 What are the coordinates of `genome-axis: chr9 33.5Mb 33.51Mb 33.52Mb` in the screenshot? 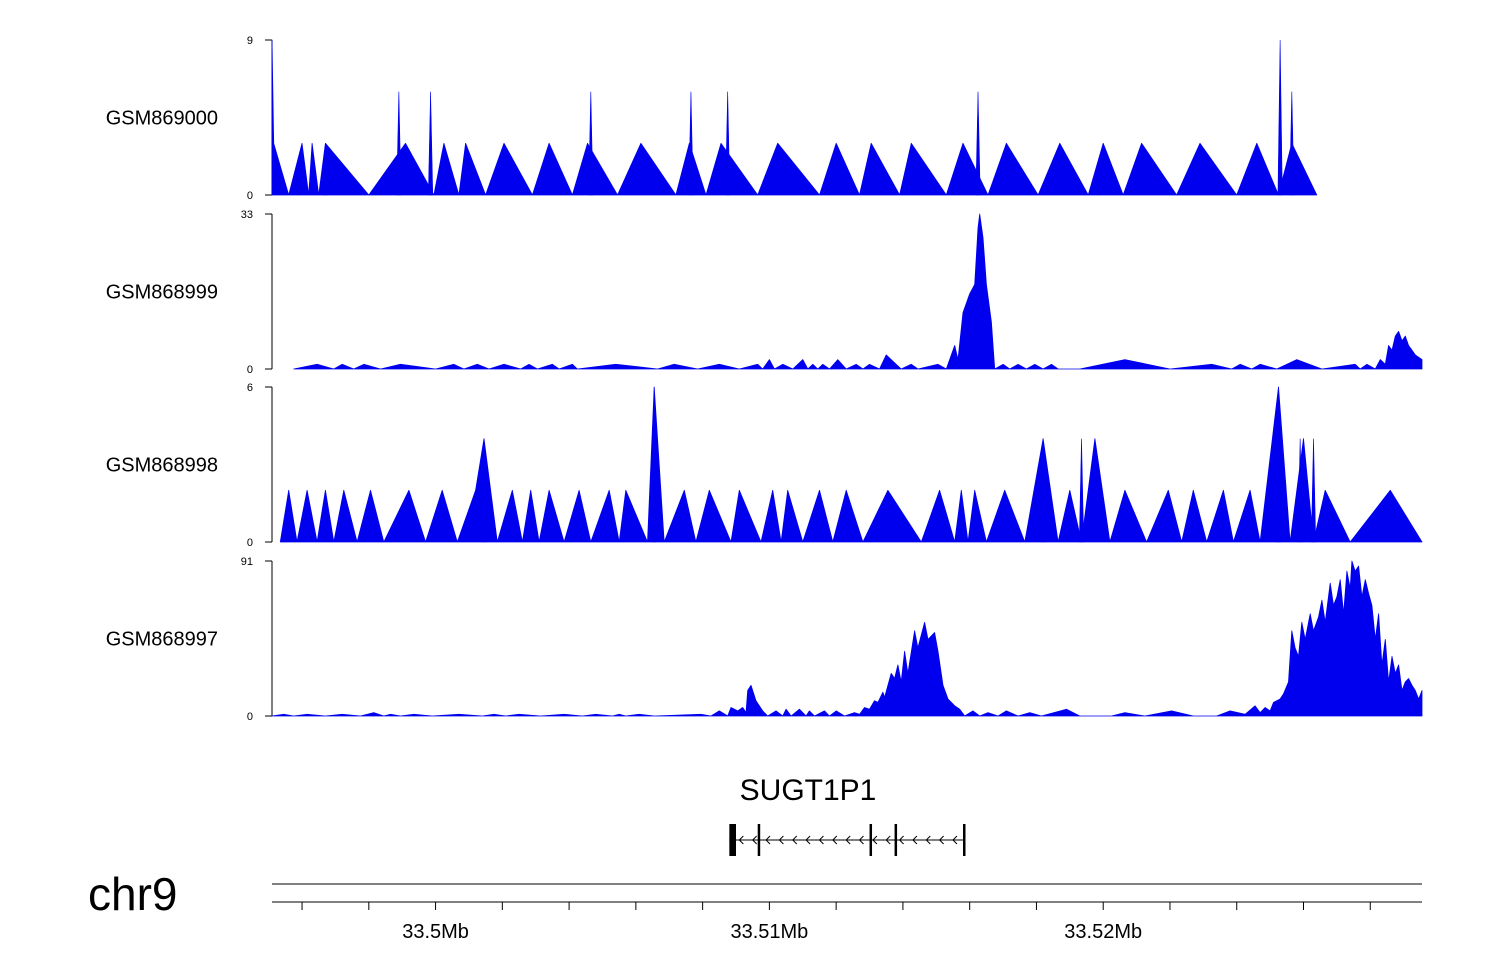 It's located at (755, 905).